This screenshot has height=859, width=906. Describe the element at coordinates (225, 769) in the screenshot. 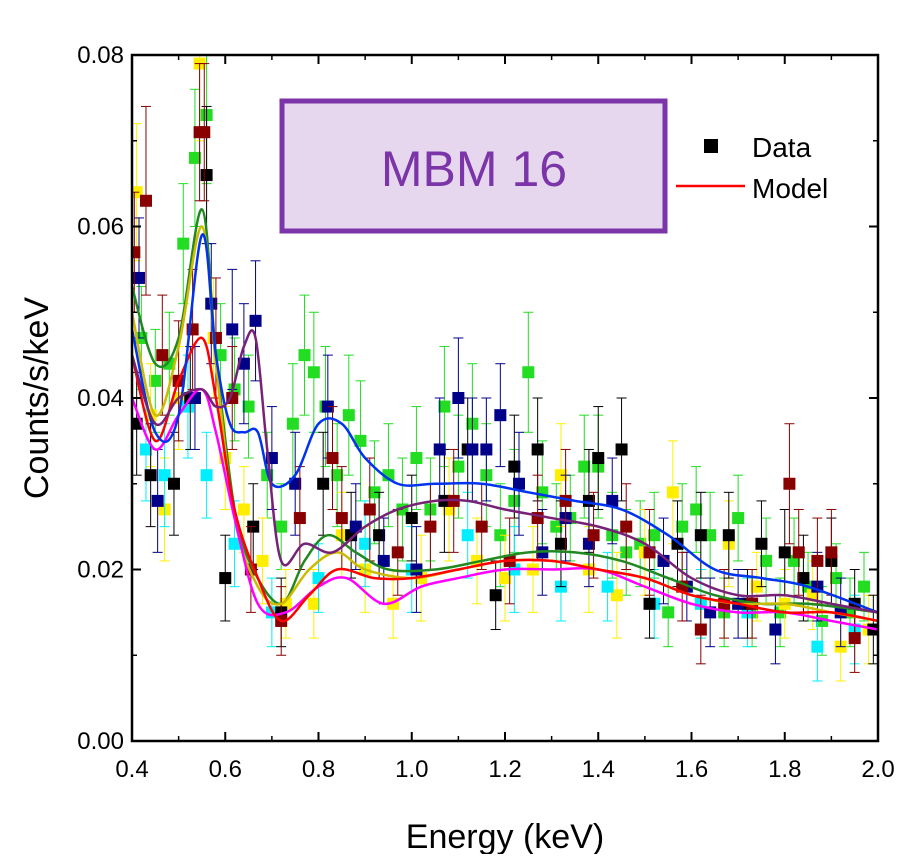

I see `x-tick-label: 0.6` at that location.